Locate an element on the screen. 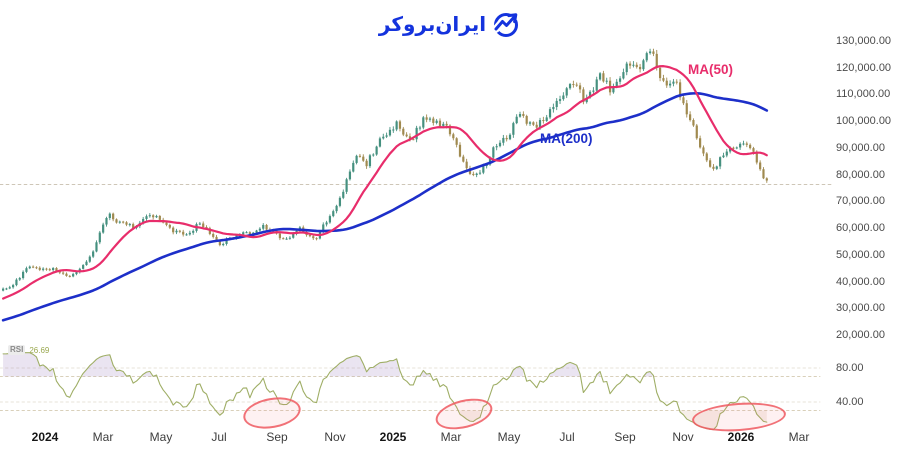  broker-logo-chart-icon is located at coordinates (506, 24).